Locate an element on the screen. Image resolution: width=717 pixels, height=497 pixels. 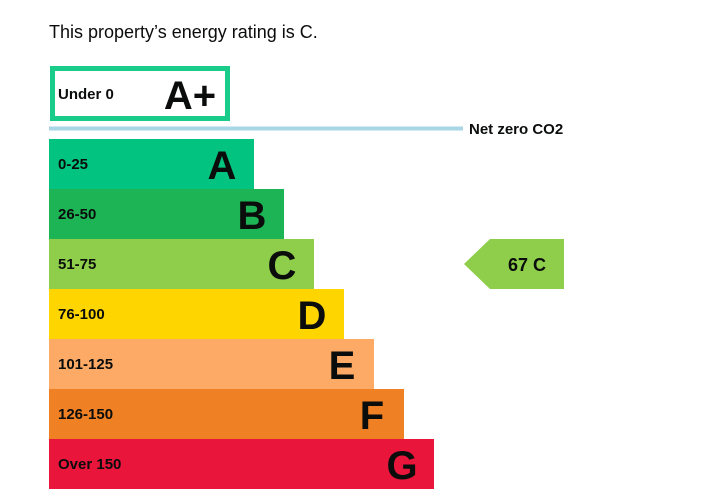
band-a-bar is located at coordinates (151, 164).